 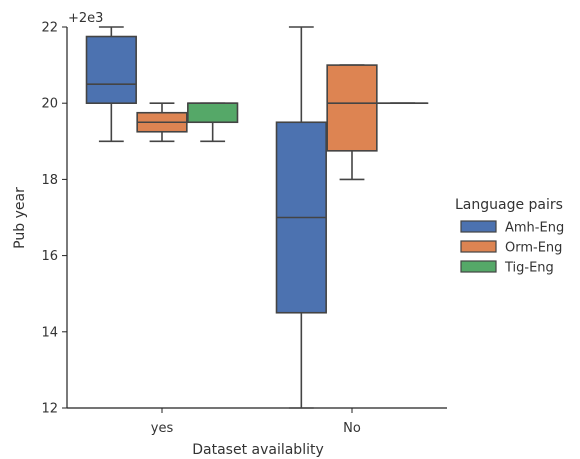 What do you see at coordinates (301, 217) in the screenshot?
I see `box-amh-eng-no` at bounding box center [301, 217].